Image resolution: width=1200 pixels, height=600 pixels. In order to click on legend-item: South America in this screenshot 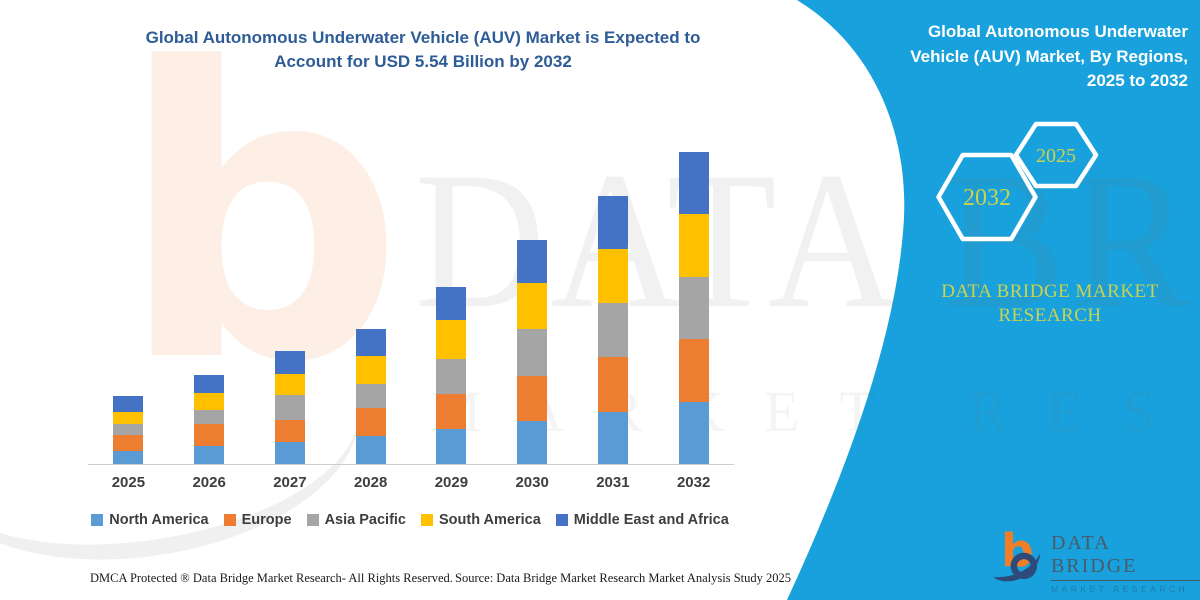, I will do `click(481, 520)`.